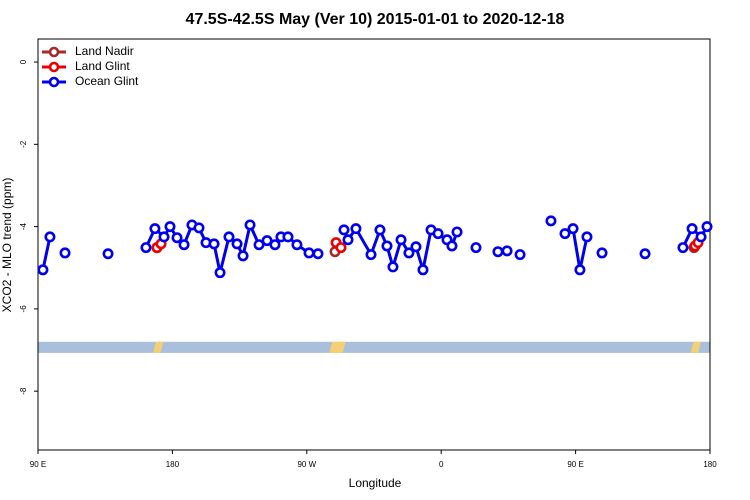 The height and width of the screenshot is (500, 750). Describe the element at coordinates (104, 51) in the screenshot. I see `legend-label: Land Nadir` at that location.